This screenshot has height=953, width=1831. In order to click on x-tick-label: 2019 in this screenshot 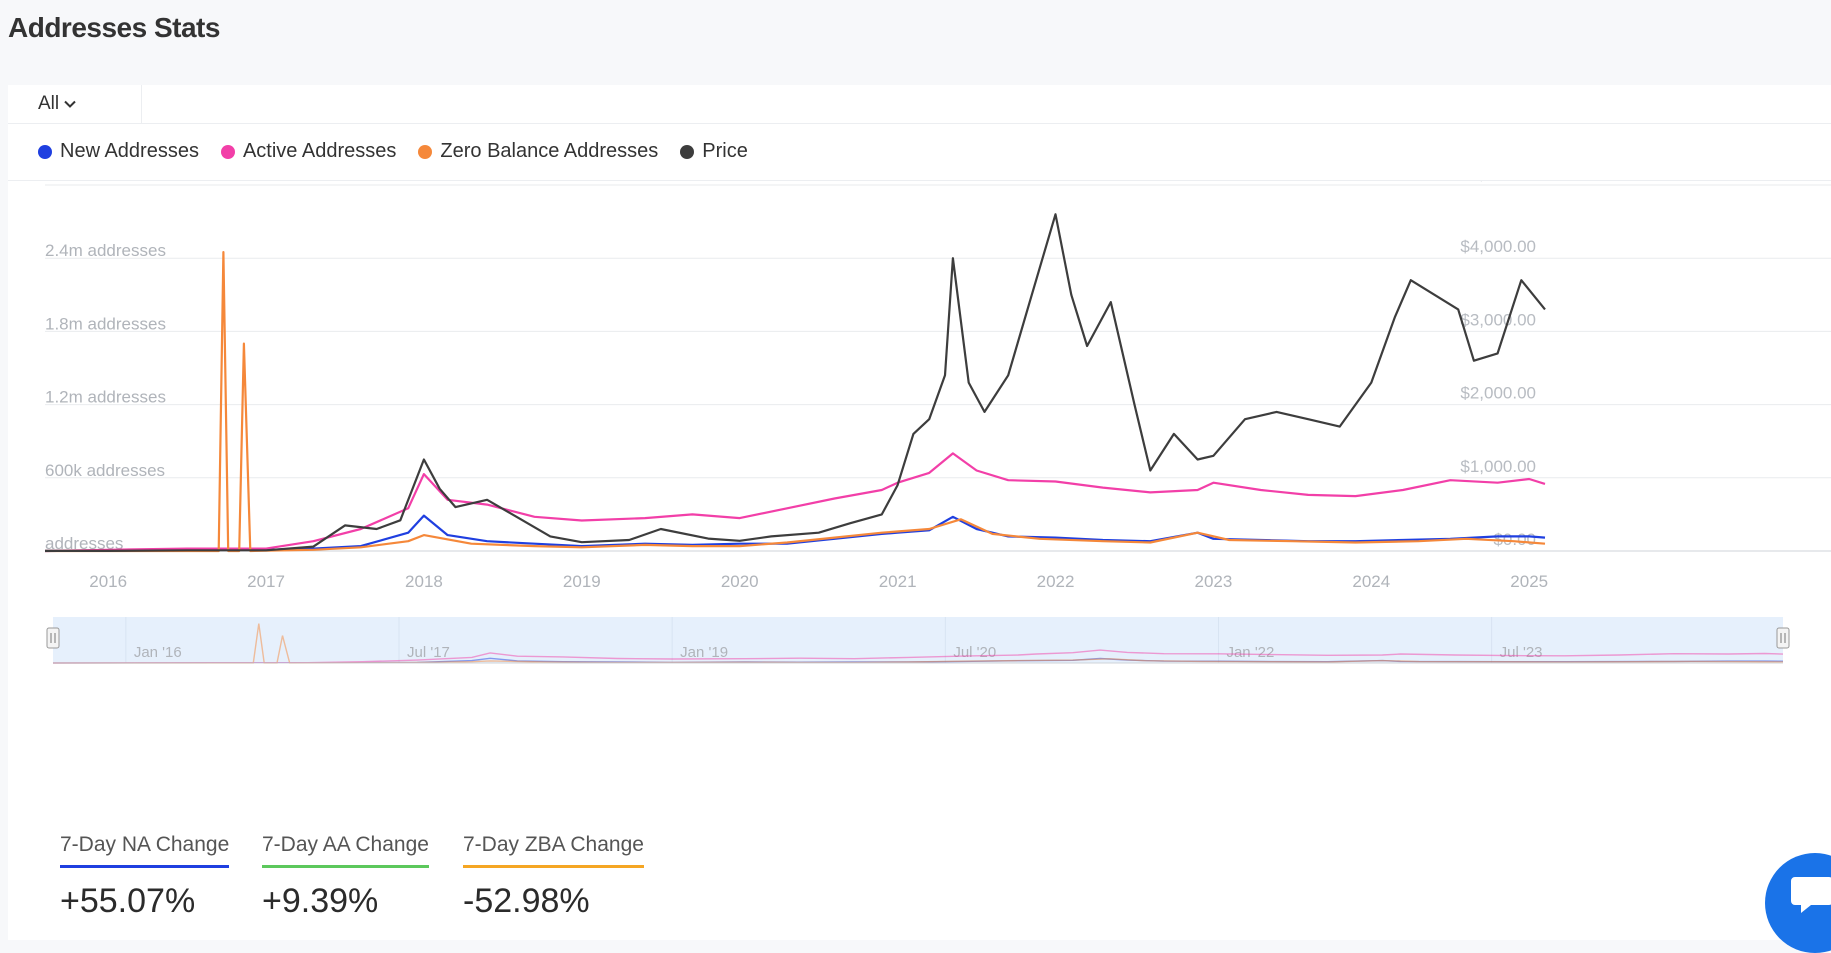, I will do `click(582, 581)`.